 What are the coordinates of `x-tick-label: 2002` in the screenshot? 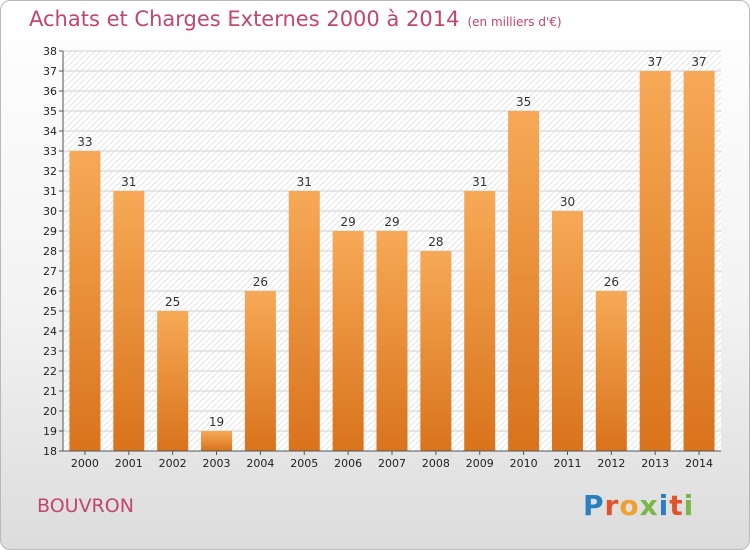 It's located at (173, 463).